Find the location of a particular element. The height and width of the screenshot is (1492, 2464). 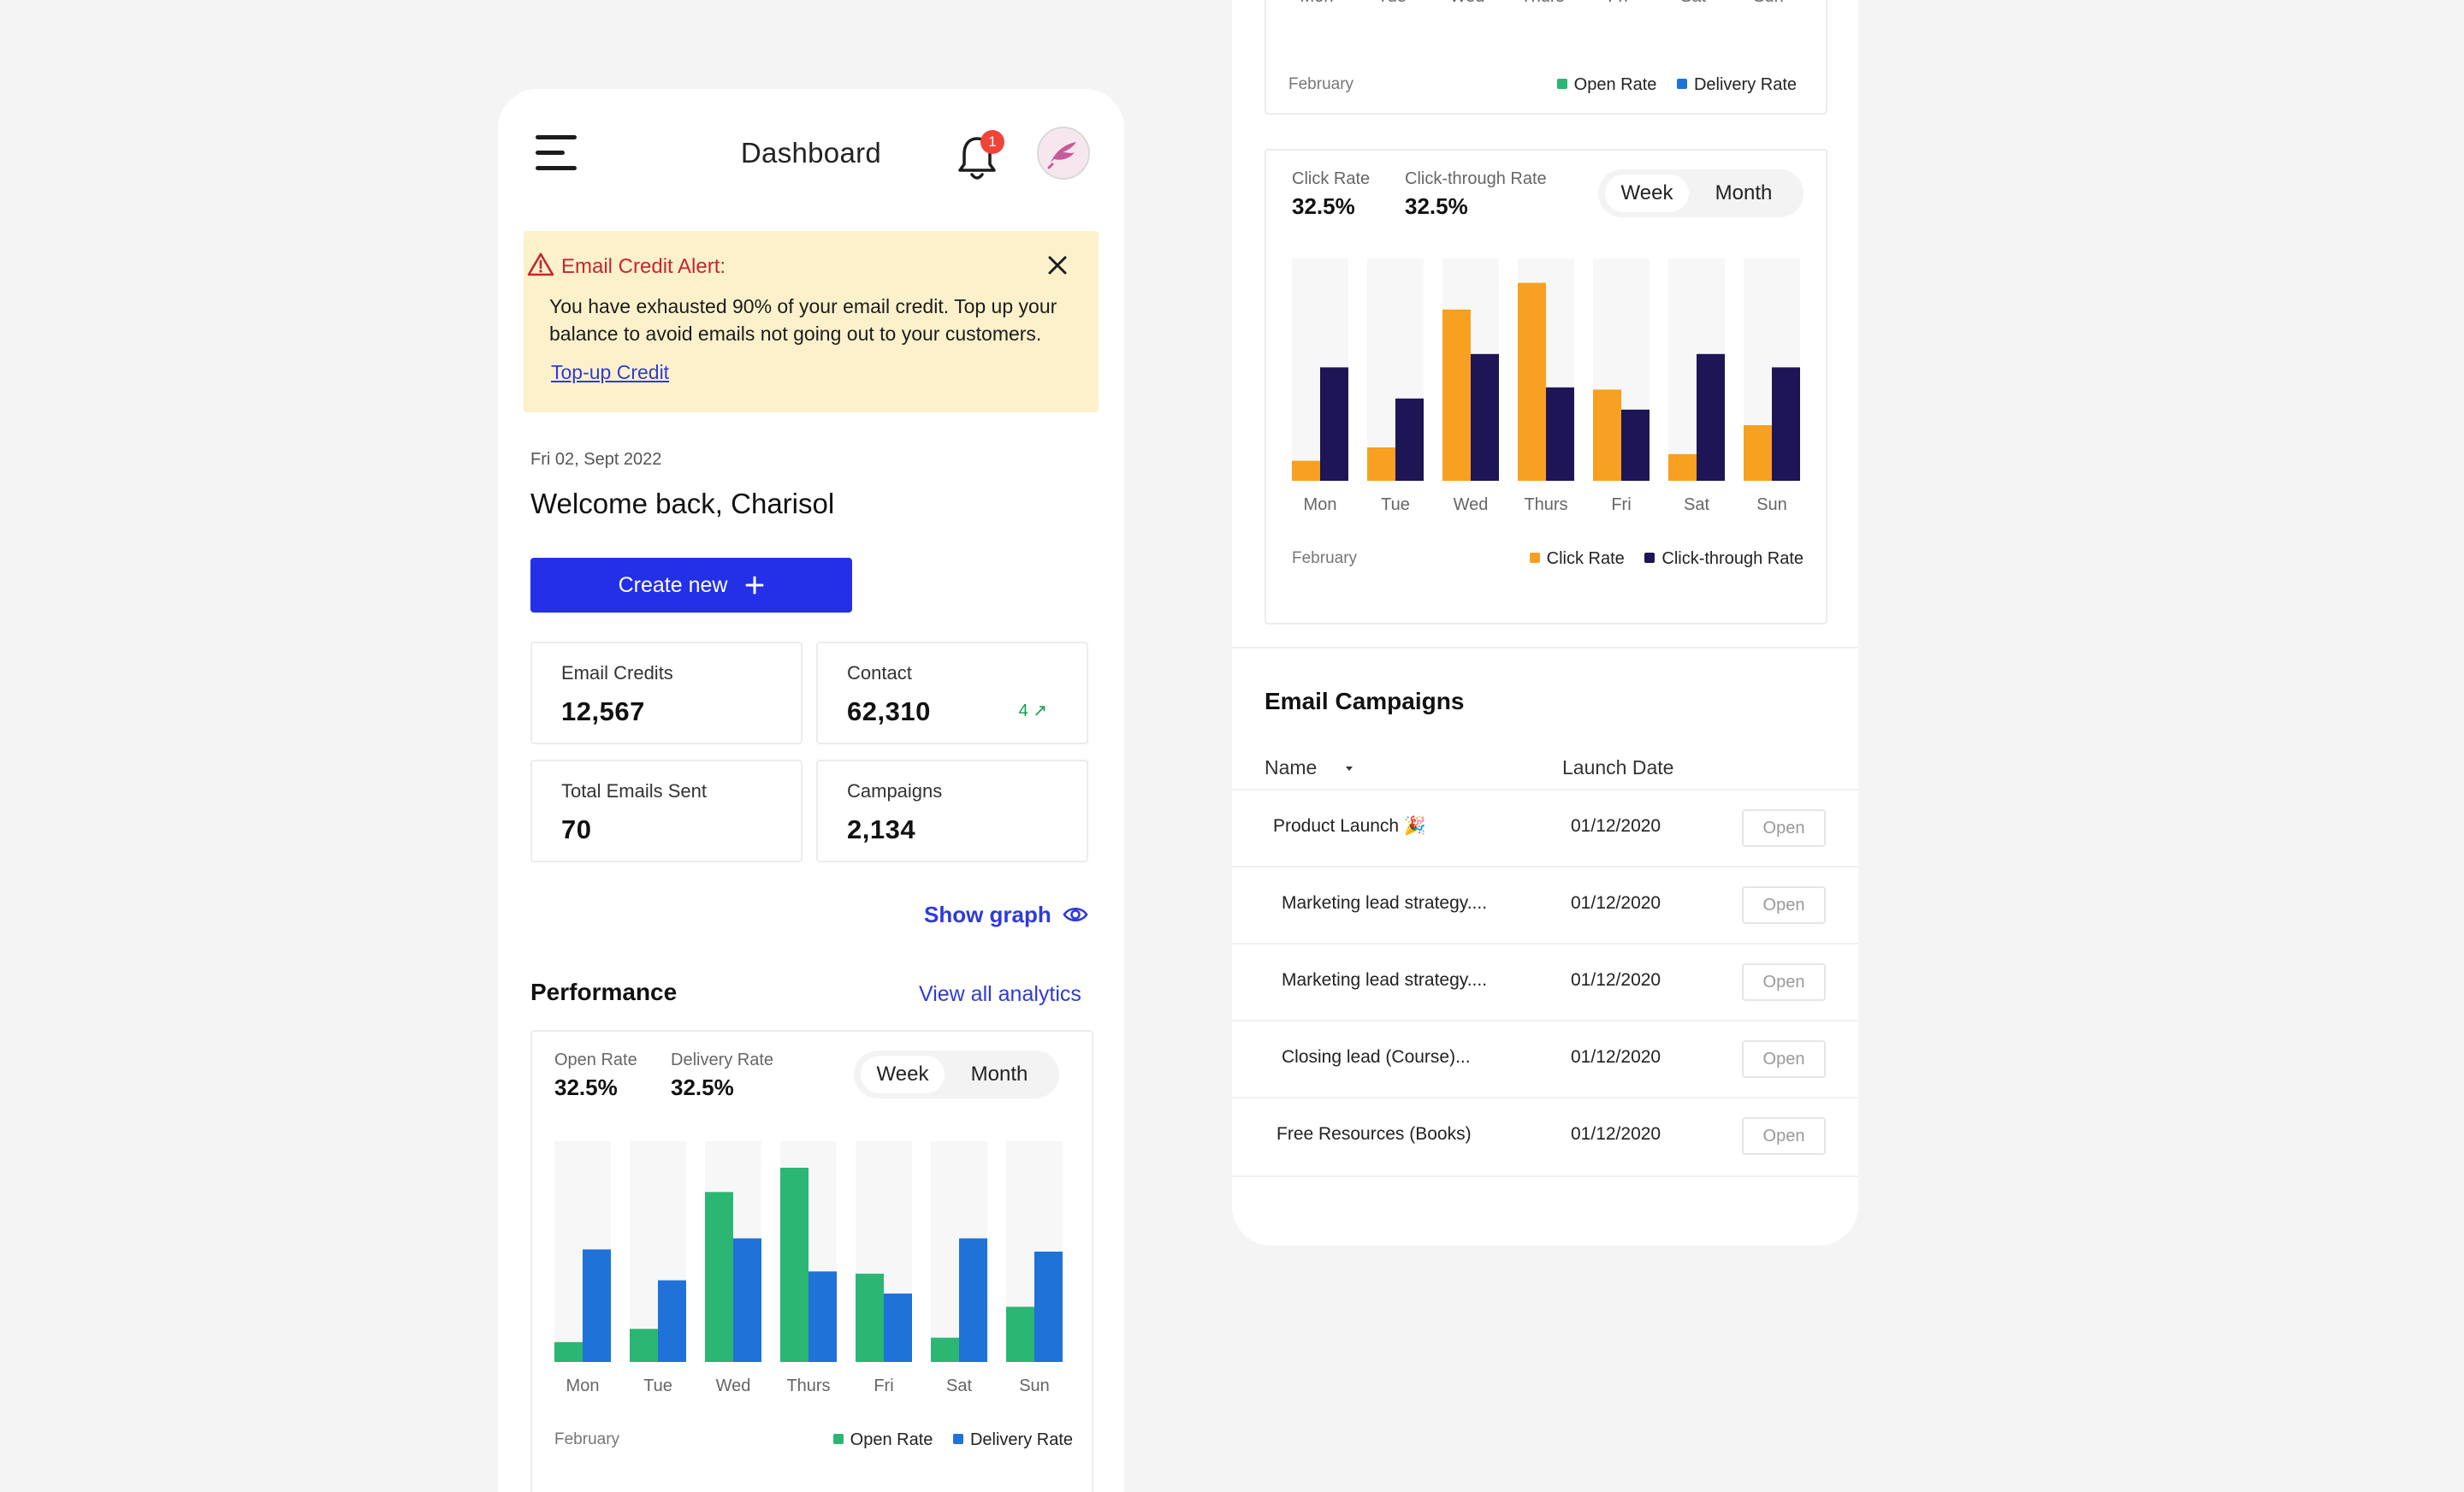

stat-value: 62,310 is located at coordinates (889, 711).